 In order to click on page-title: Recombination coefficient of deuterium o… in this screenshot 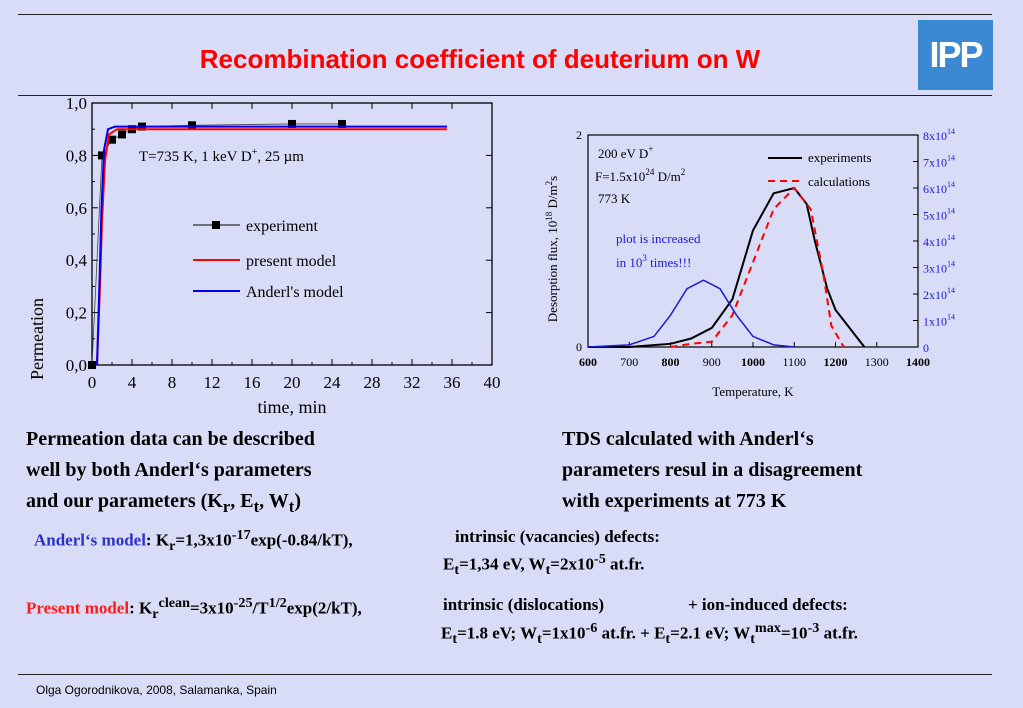, I will do `click(480, 59)`.